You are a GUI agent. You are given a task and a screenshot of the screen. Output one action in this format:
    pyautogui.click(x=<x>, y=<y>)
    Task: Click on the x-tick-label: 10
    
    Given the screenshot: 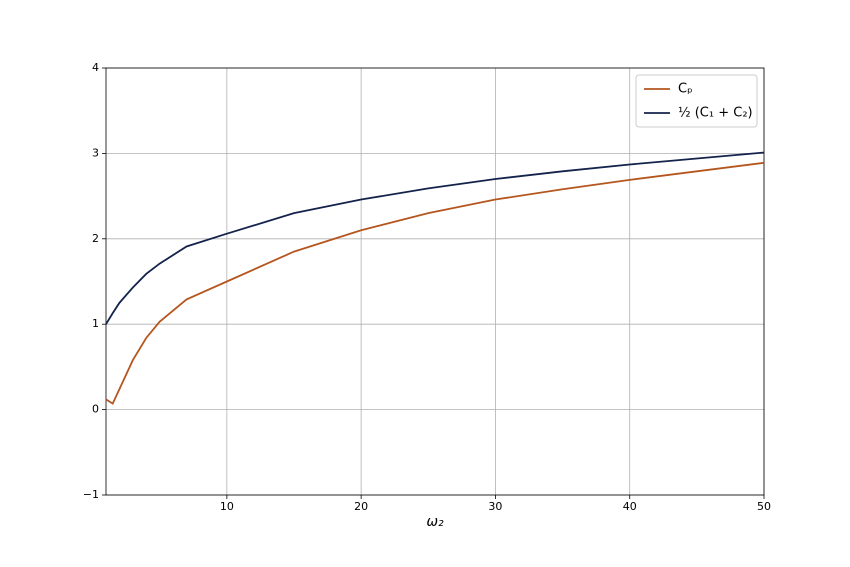 What is the action you would take?
    pyautogui.click(x=227, y=506)
    